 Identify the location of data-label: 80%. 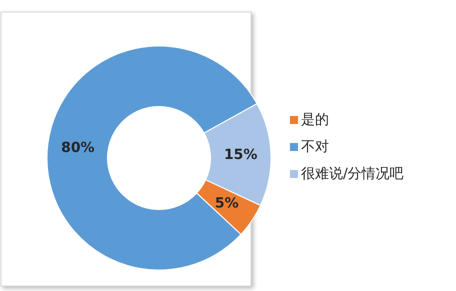
(78, 148).